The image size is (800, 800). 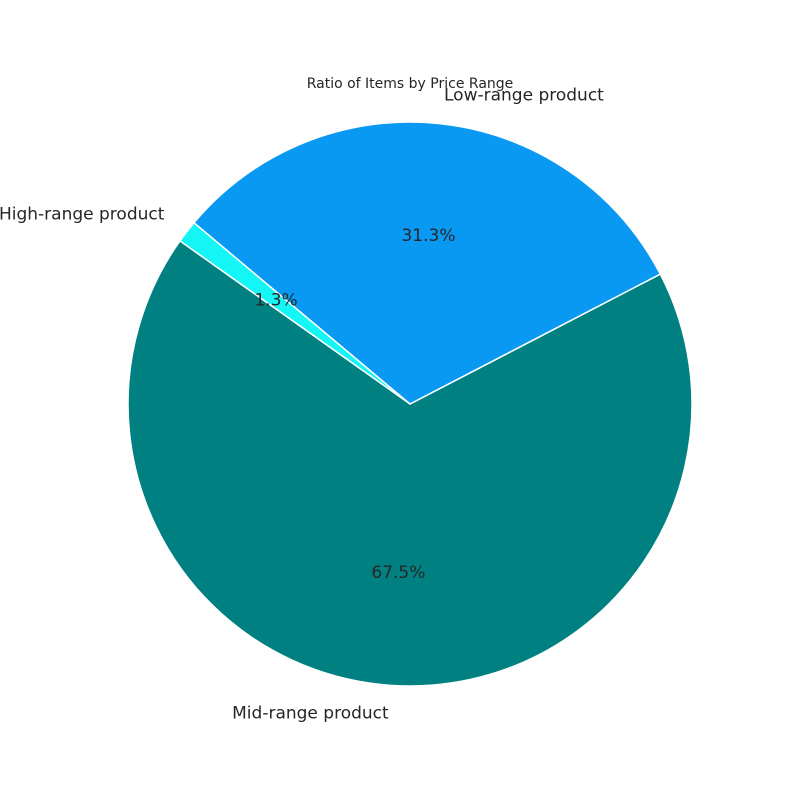 I want to click on slice-percent-mid-range-product: 67.5%, so click(x=398, y=573).